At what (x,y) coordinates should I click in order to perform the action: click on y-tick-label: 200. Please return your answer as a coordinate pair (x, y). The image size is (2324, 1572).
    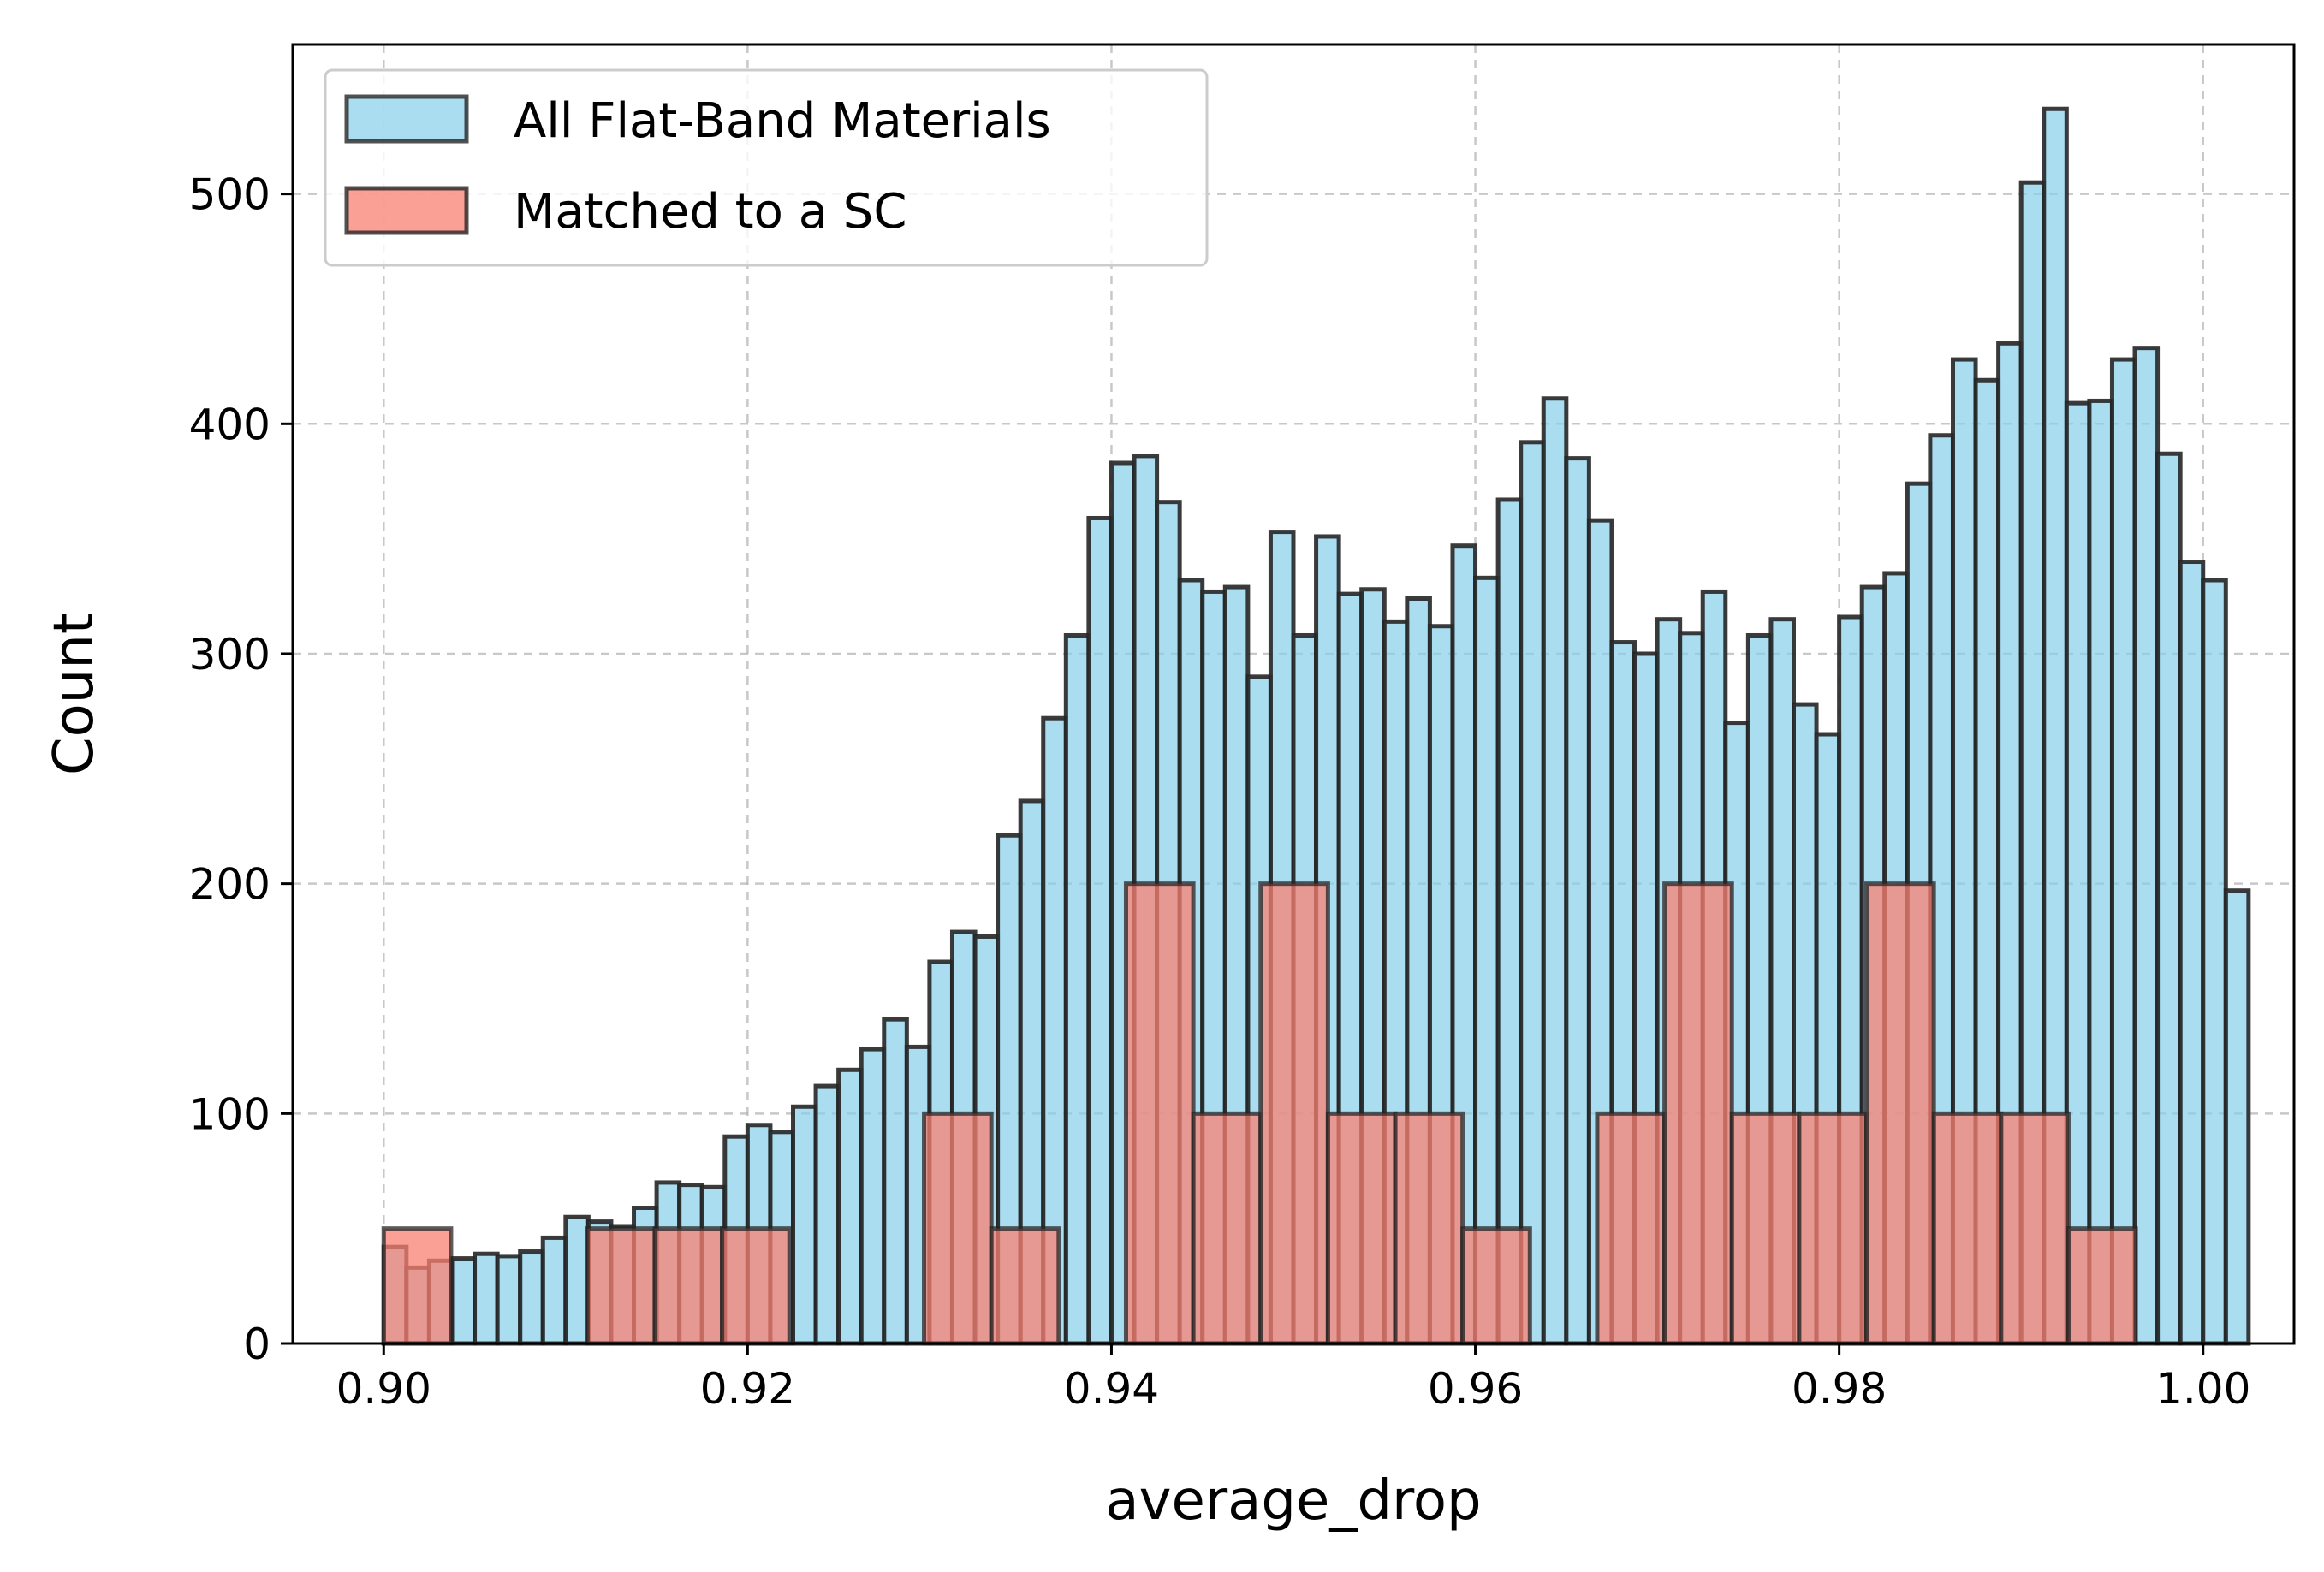
    Looking at the image, I should click on (229, 885).